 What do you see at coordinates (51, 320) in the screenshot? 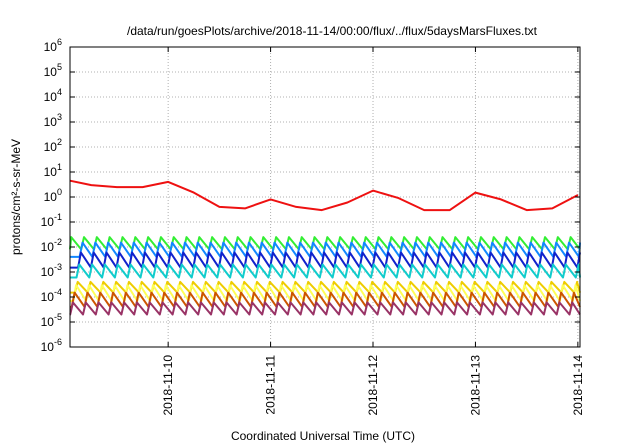
I see `y-tick-label: 10⁻⁵` at bounding box center [51, 320].